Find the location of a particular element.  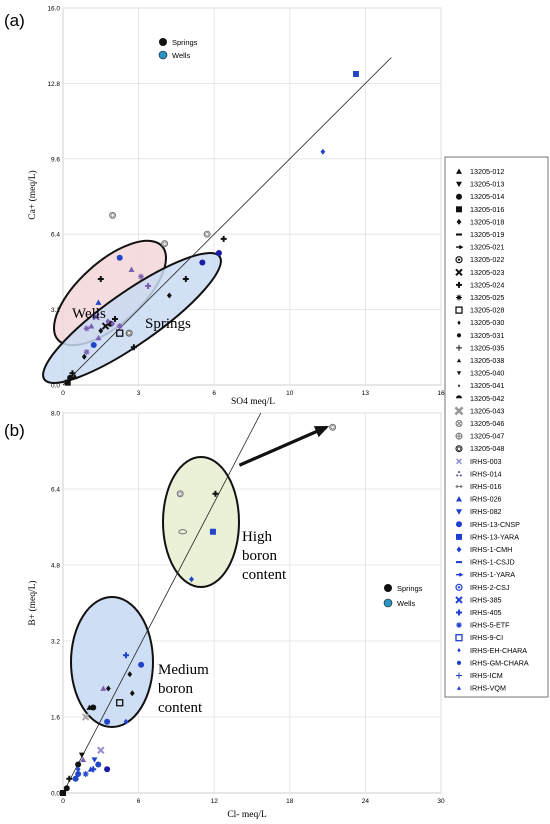

x-tick-label: 30 is located at coordinates (441, 801).